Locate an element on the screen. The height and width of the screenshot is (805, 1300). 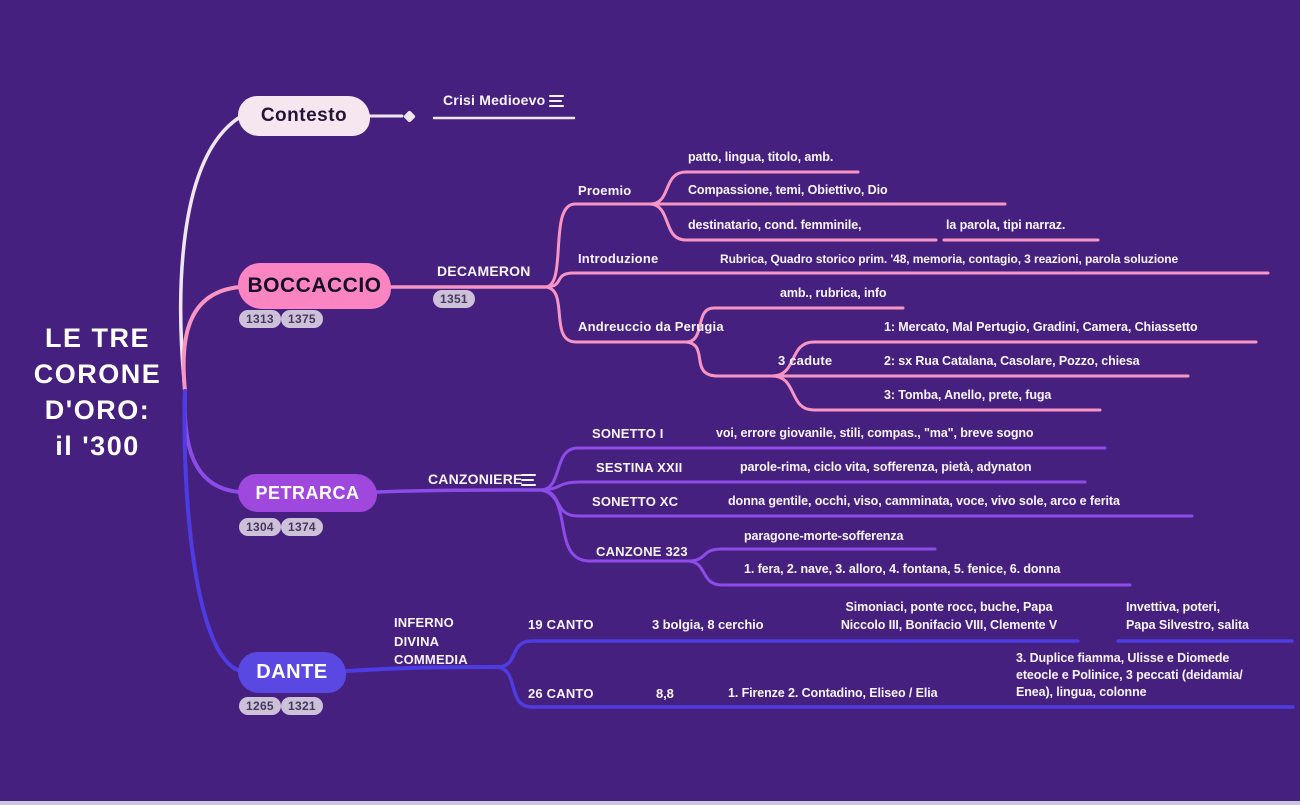
branch-dante is located at coordinates (212, 531).